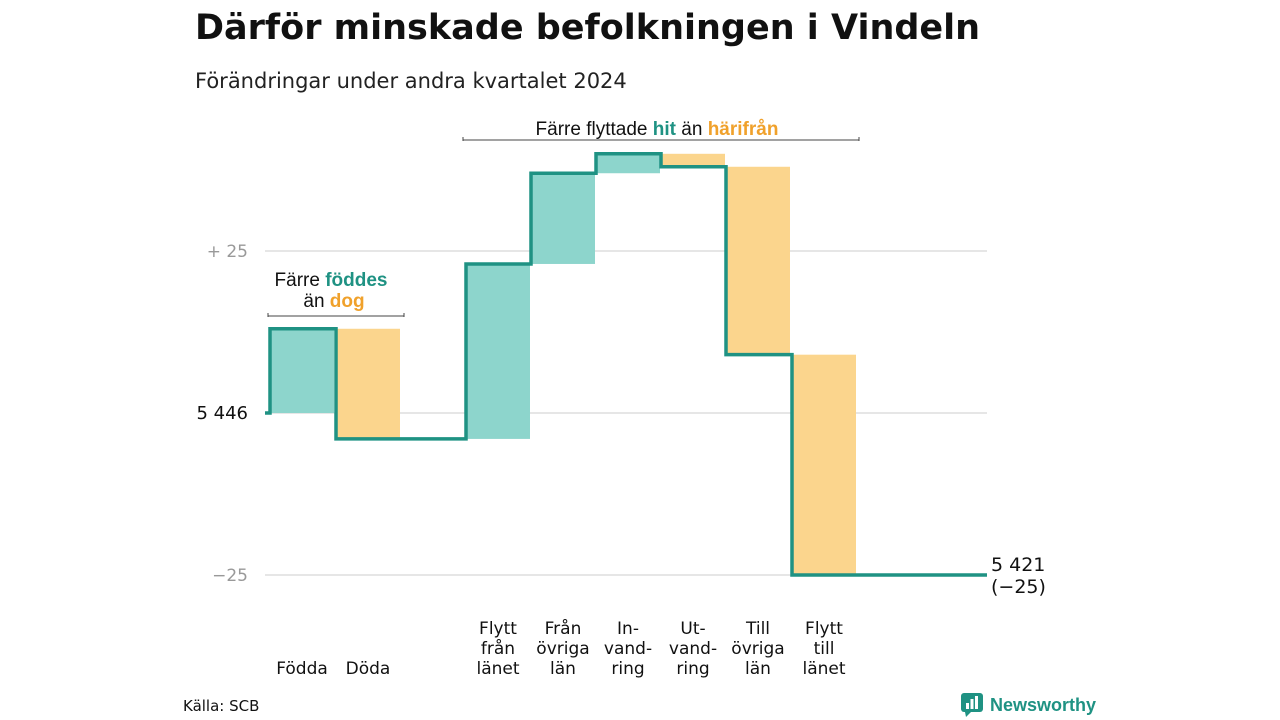 The height and width of the screenshot is (720, 1280). I want to click on category-label: till, so click(824, 649).